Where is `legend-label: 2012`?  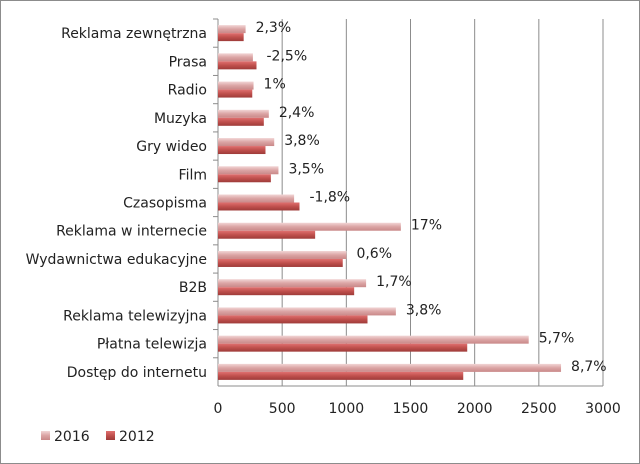
legend-label: 2012 is located at coordinates (137, 437).